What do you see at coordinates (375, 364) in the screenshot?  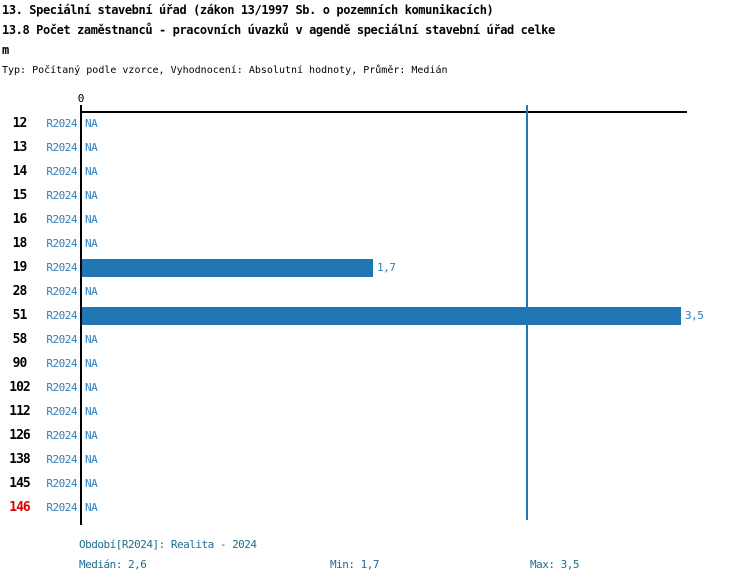 I see `chart-row: 90 R2024 NA` at bounding box center [375, 364].